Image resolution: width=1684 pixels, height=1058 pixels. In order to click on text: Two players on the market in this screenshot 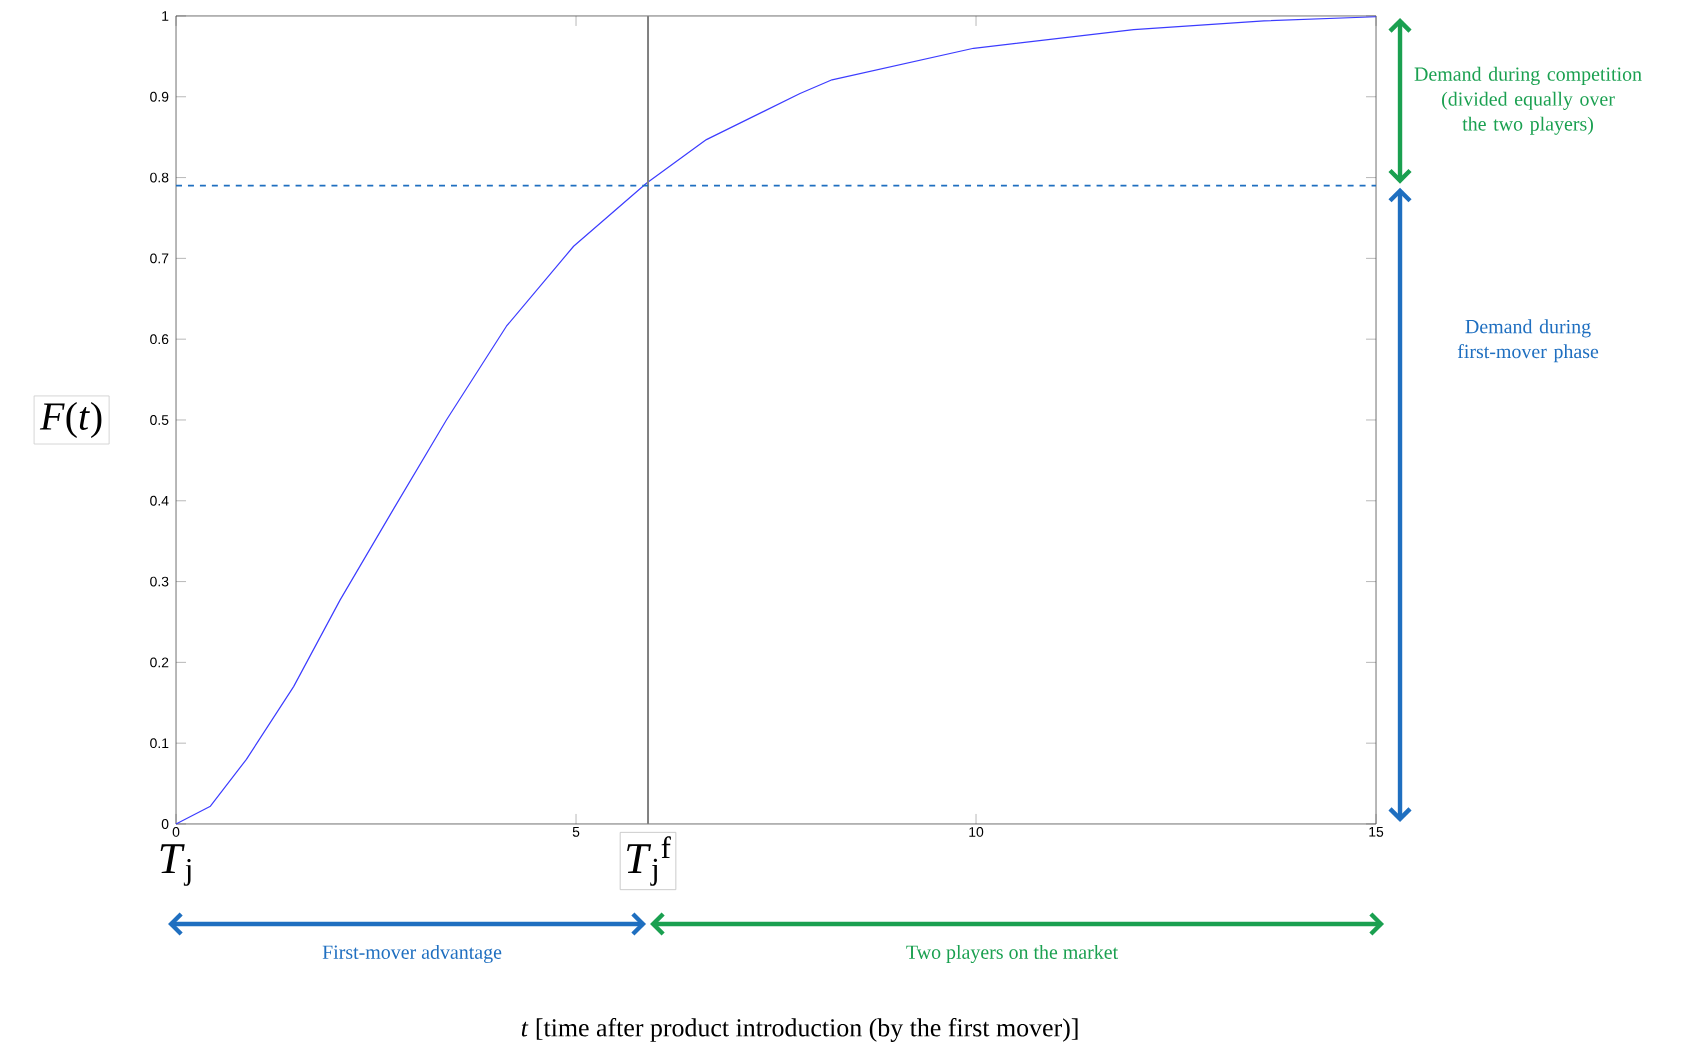, I will do `click(1012, 954)`.